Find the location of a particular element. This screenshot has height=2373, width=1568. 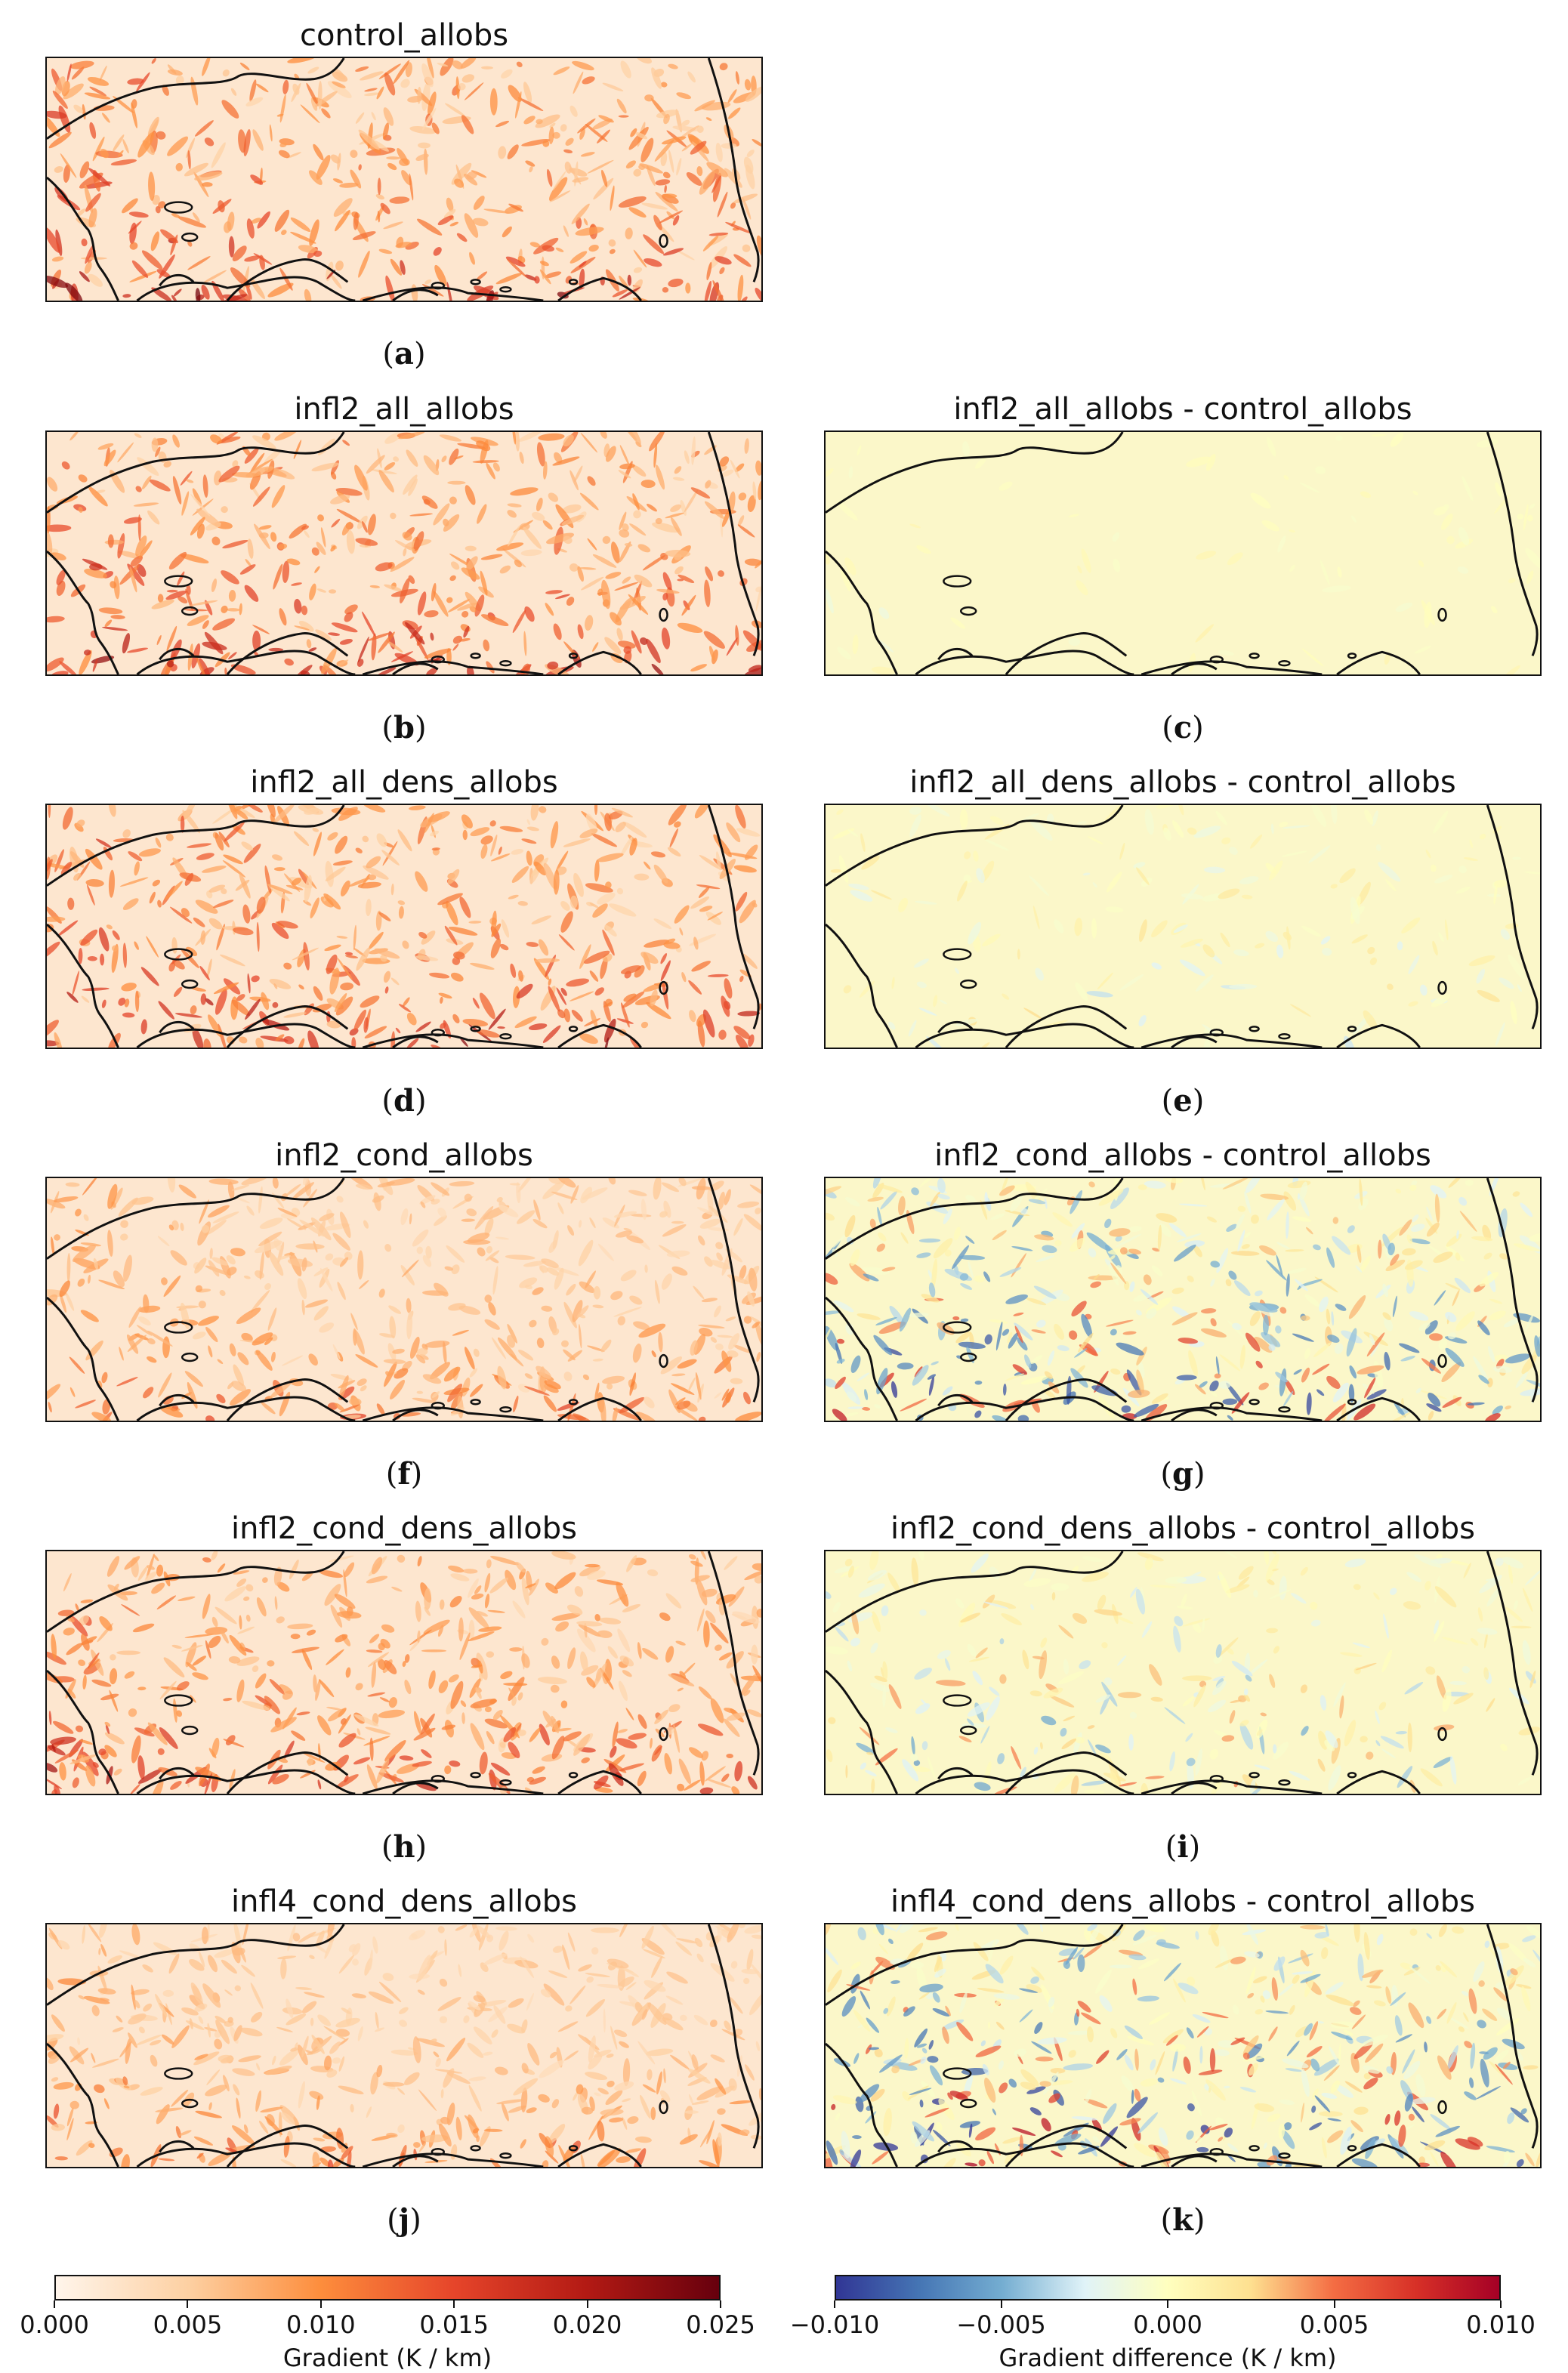

island-outline is located at coordinates (573, 1775).